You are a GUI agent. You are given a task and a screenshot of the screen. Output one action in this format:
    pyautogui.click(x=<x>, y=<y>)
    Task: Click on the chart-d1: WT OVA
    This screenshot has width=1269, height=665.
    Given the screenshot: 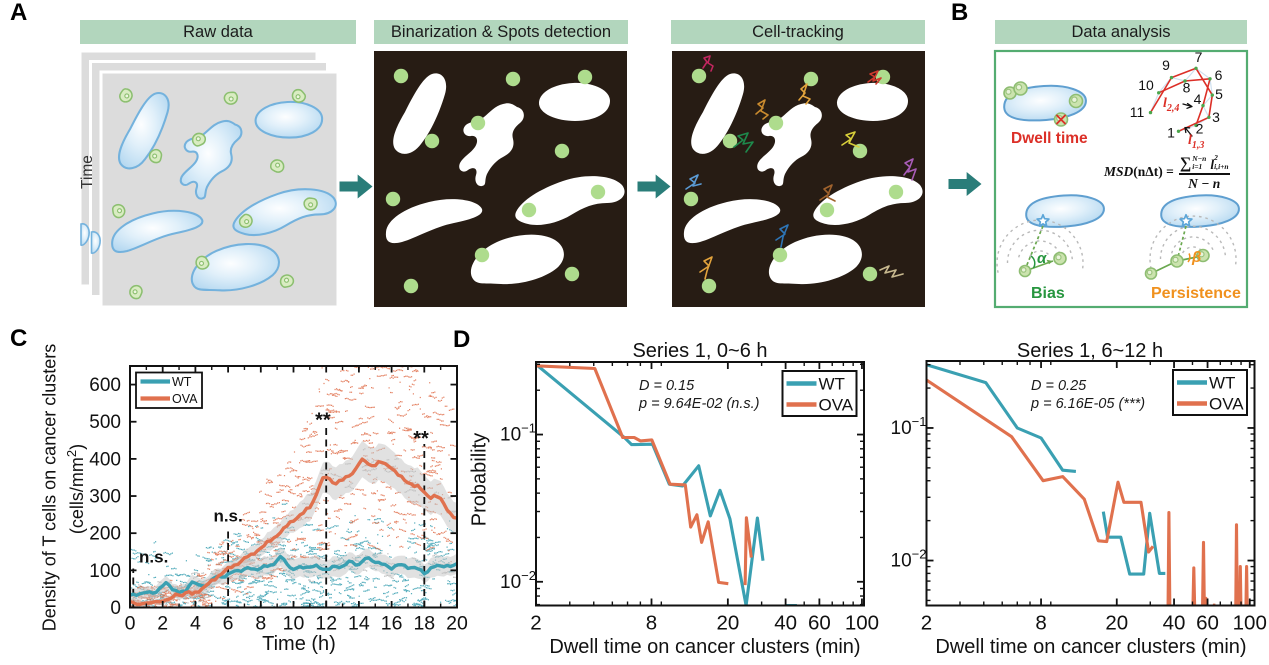 What is the action you would take?
    pyautogui.click(x=697, y=484)
    